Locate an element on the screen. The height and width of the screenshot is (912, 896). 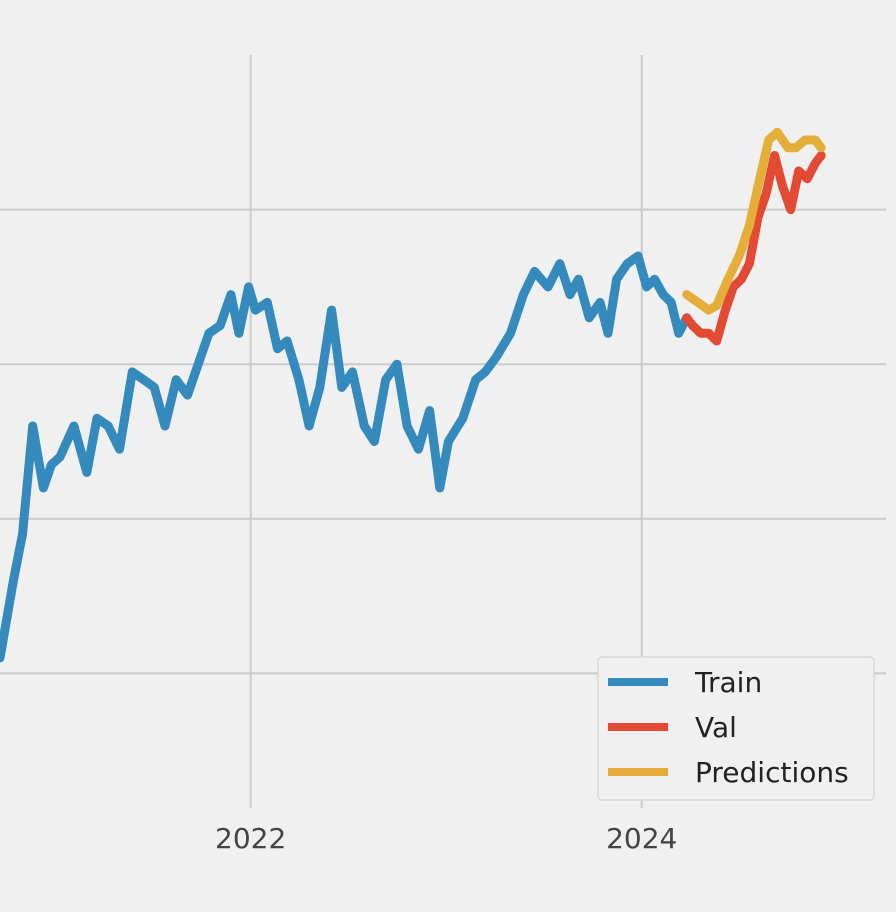
legend-box is located at coordinates (736, 728).